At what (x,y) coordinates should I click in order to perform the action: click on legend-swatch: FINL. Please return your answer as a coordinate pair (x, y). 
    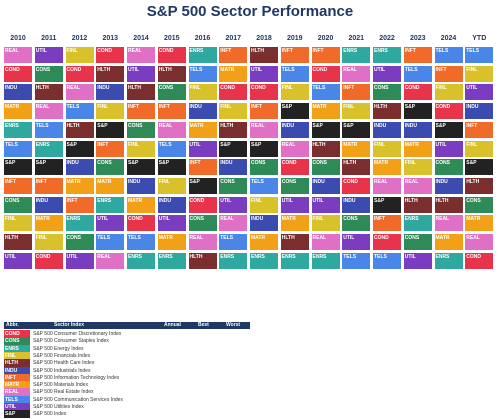
    Looking at the image, I should click on (17, 355).